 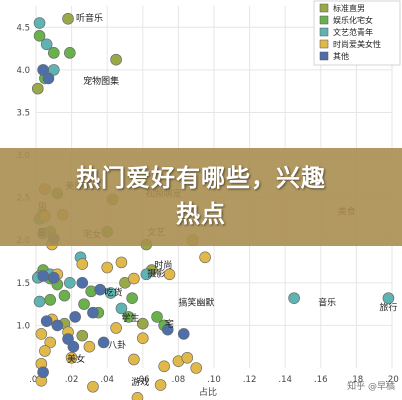 I want to click on point-annotation: 听音乐, so click(x=89, y=18).